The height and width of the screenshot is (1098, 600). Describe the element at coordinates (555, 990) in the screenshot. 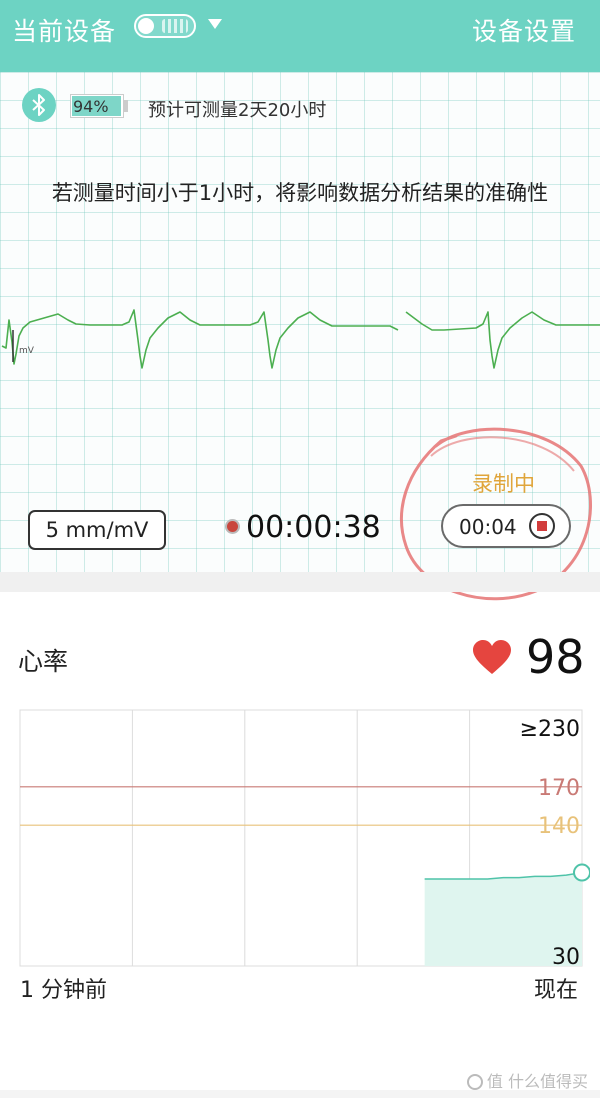

I see `x-axis-end-label: 现在` at that location.